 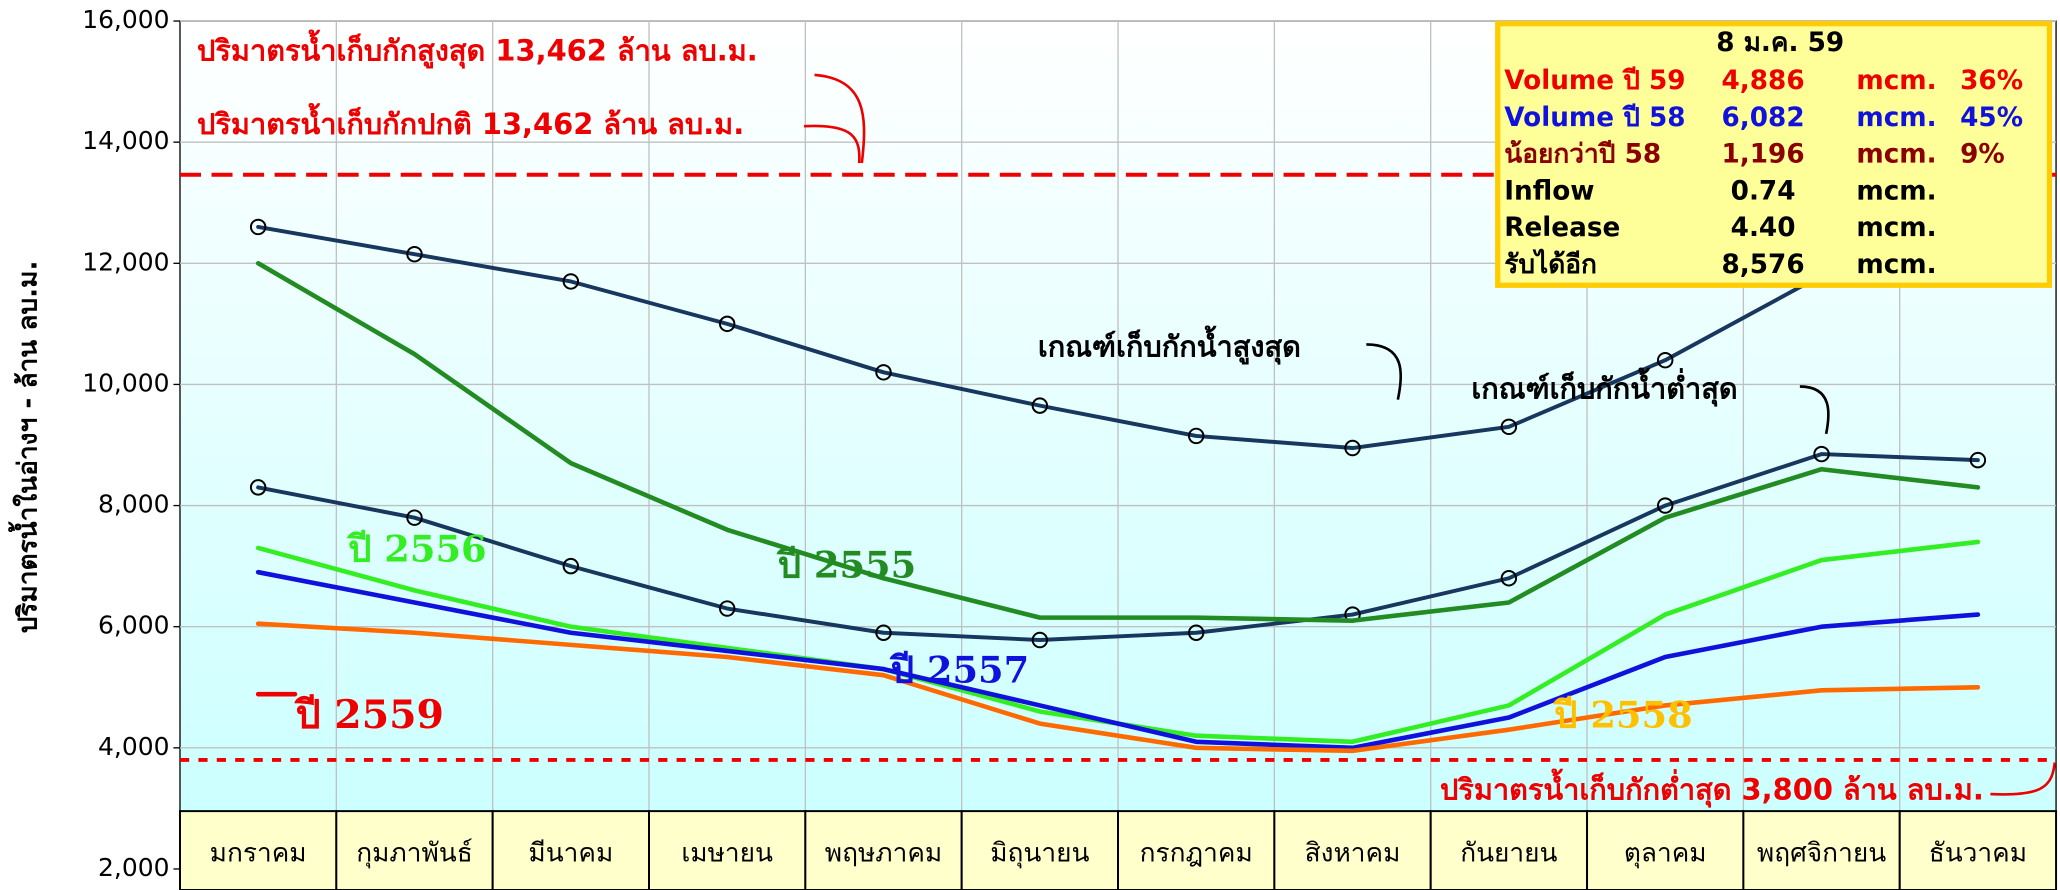 I want to click on info-cell: 9%, so click(x=1982, y=155).